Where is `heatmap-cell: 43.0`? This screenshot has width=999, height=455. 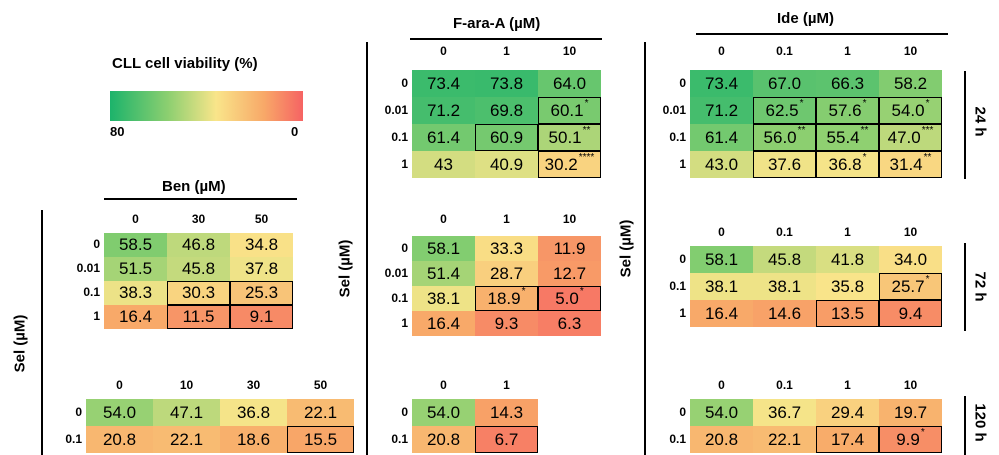 heatmap-cell: 43.0 is located at coordinates (721, 164).